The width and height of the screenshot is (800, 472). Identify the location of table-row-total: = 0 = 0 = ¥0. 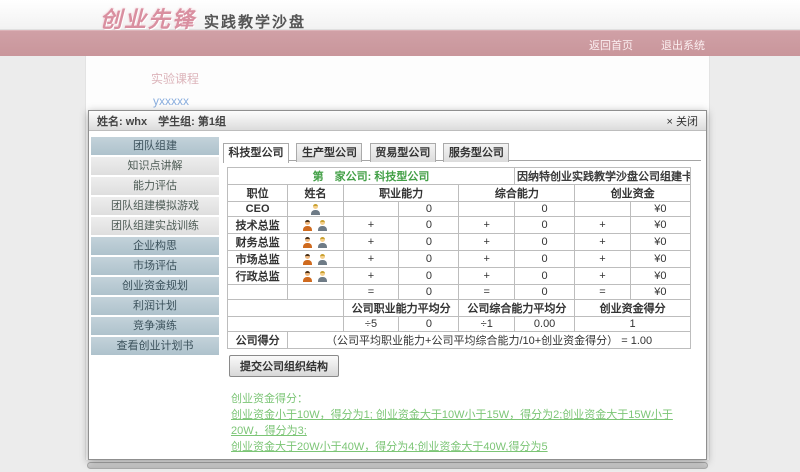
(459, 292).